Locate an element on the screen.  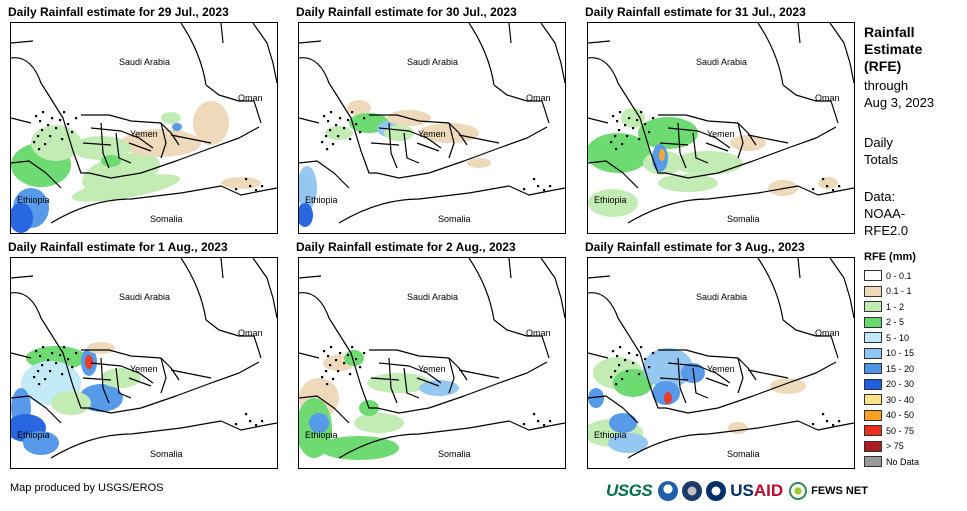
panel-title: Daily Rainfall estimate for 2 Aug., 2023 is located at coordinates (406, 247).